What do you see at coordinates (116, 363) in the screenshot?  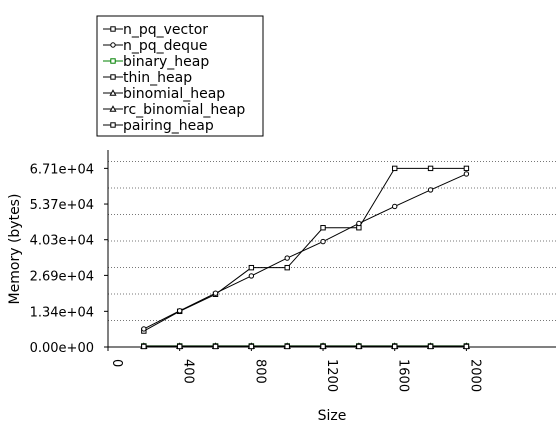 I see `x-tick-label-0: 0` at bounding box center [116, 363].